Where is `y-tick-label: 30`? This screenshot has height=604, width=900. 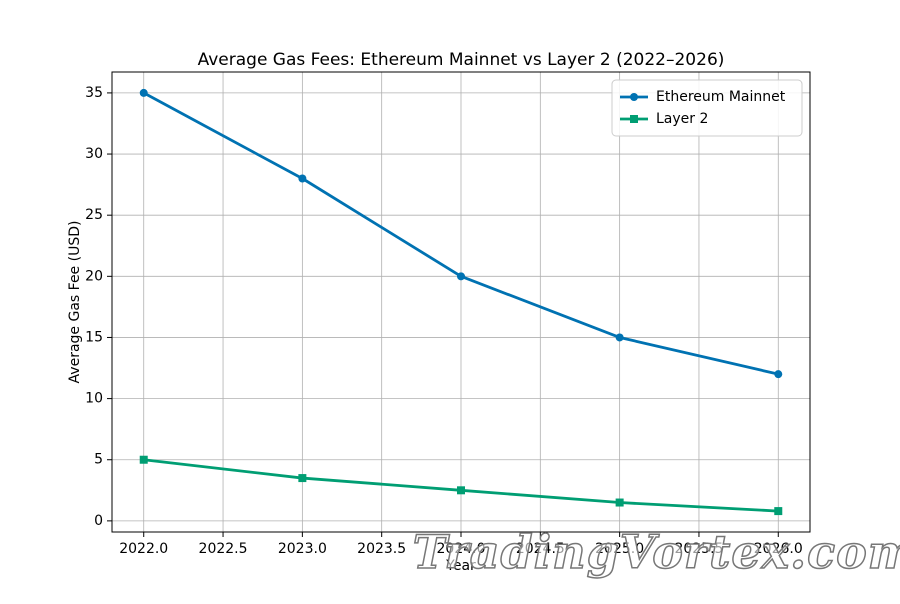
y-tick-label: 30 is located at coordinates (94, 154).